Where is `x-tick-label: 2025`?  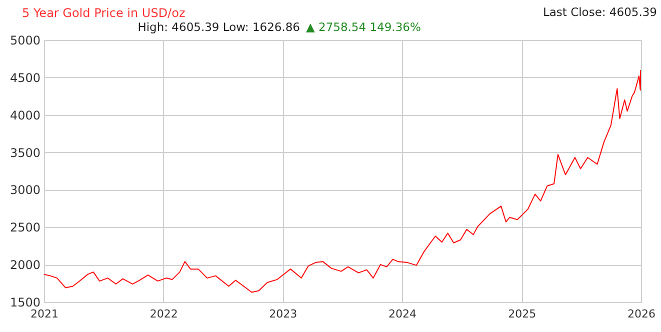
x-tick-label: 2025 is located at coordinates (522, 314).